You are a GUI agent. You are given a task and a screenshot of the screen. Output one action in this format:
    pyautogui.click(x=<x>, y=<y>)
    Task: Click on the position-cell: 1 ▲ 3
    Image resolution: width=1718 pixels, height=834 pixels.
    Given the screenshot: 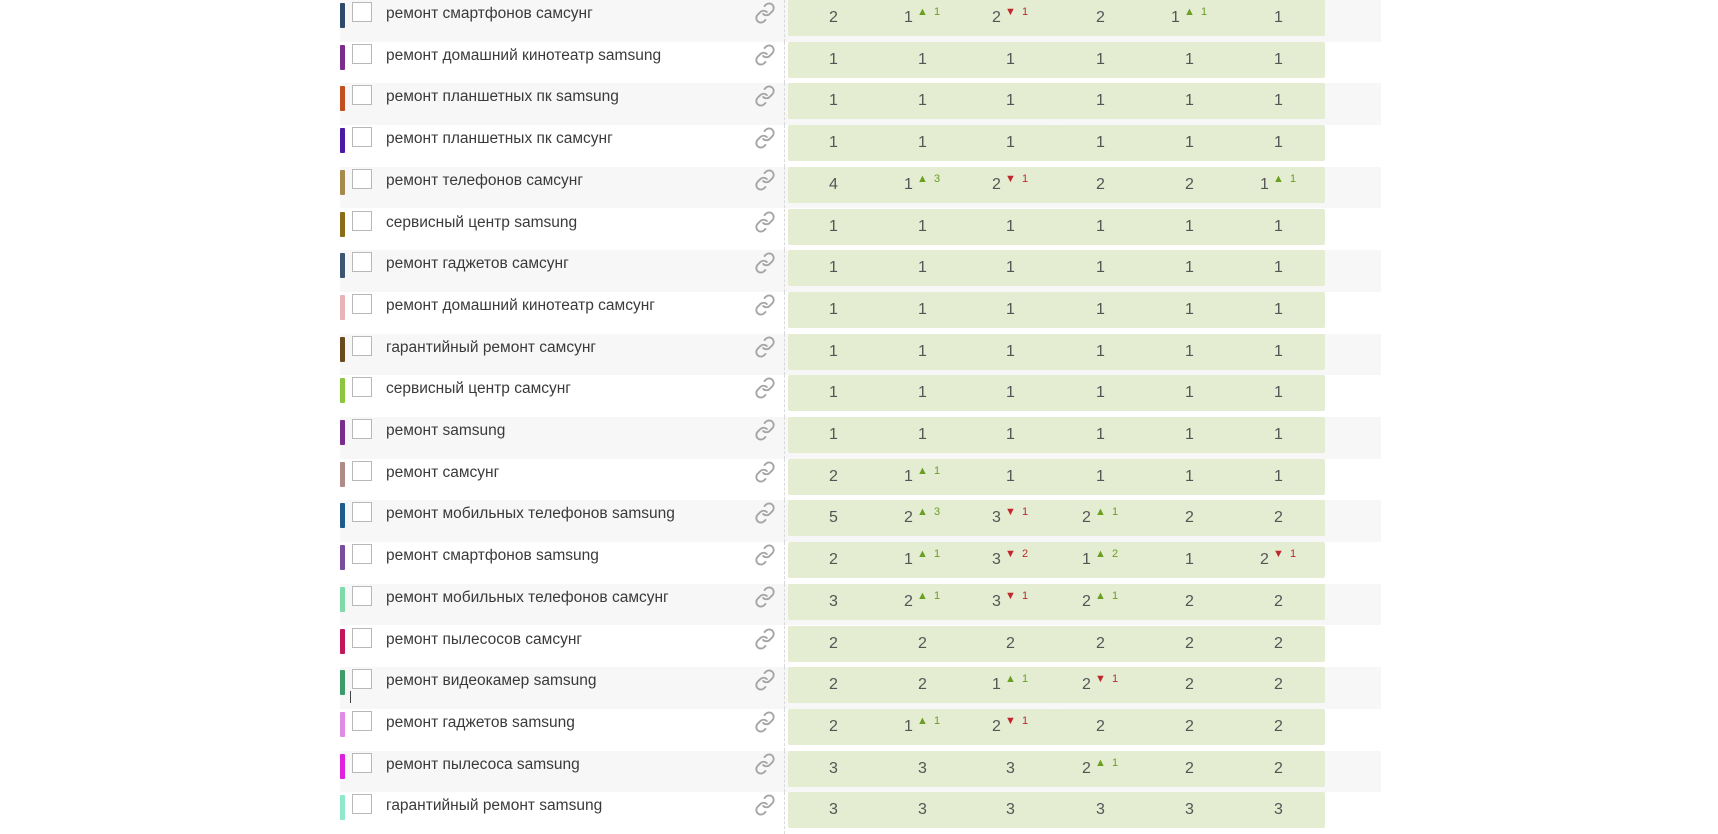 What is the action you would take?
    pyautogui.click(x=923, y=184)
    